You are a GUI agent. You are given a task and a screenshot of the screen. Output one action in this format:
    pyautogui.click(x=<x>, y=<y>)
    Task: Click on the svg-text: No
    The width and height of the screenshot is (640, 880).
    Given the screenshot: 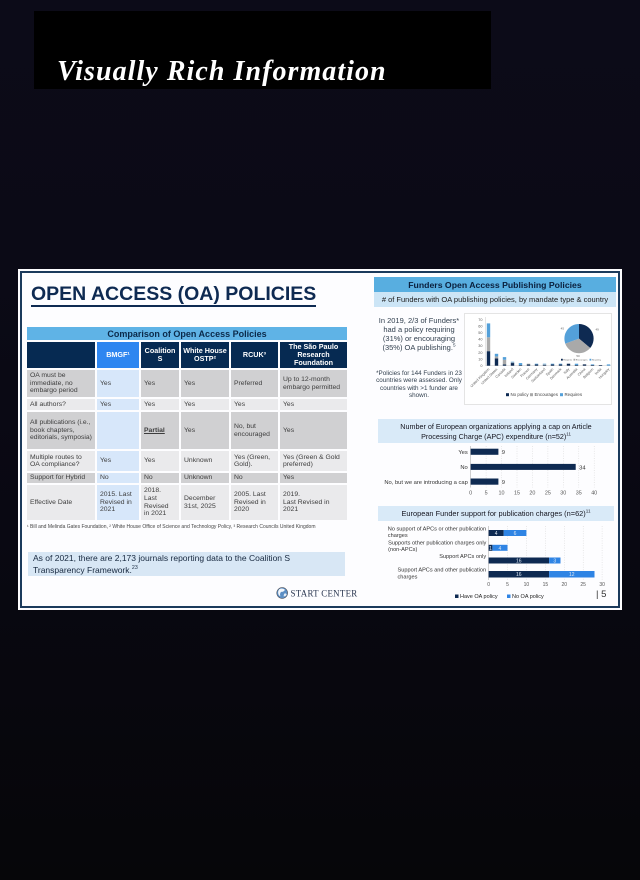 What is the action you would take?
    pyautogui.click(x=463, y=468)
    